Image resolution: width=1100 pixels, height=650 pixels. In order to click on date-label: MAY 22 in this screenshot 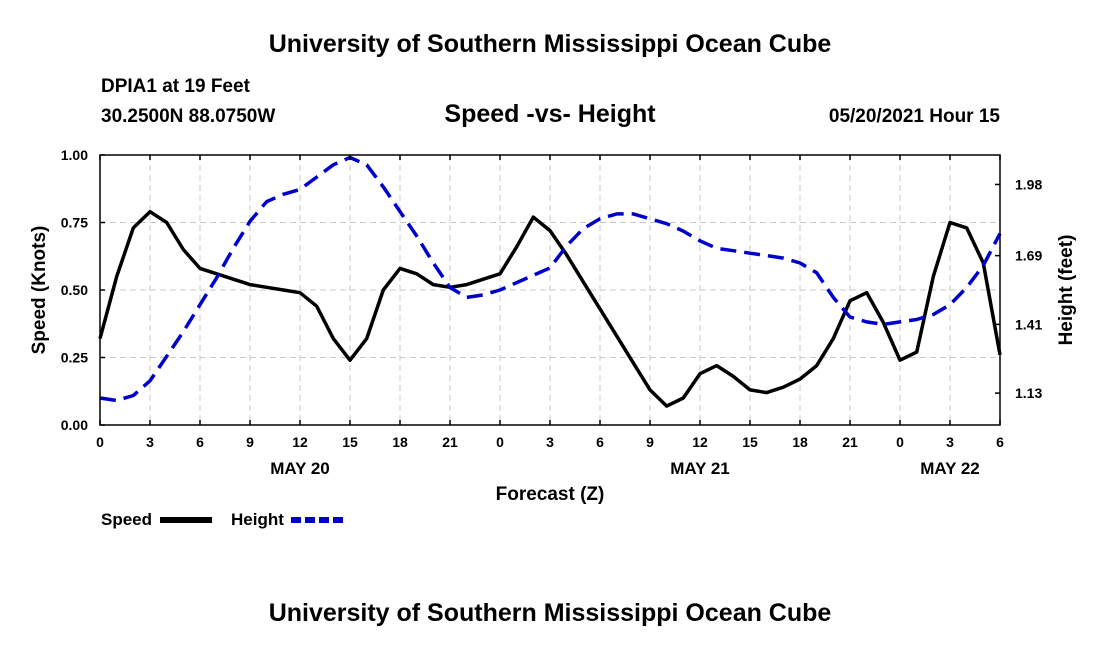, I will do `click(950, 468)`.